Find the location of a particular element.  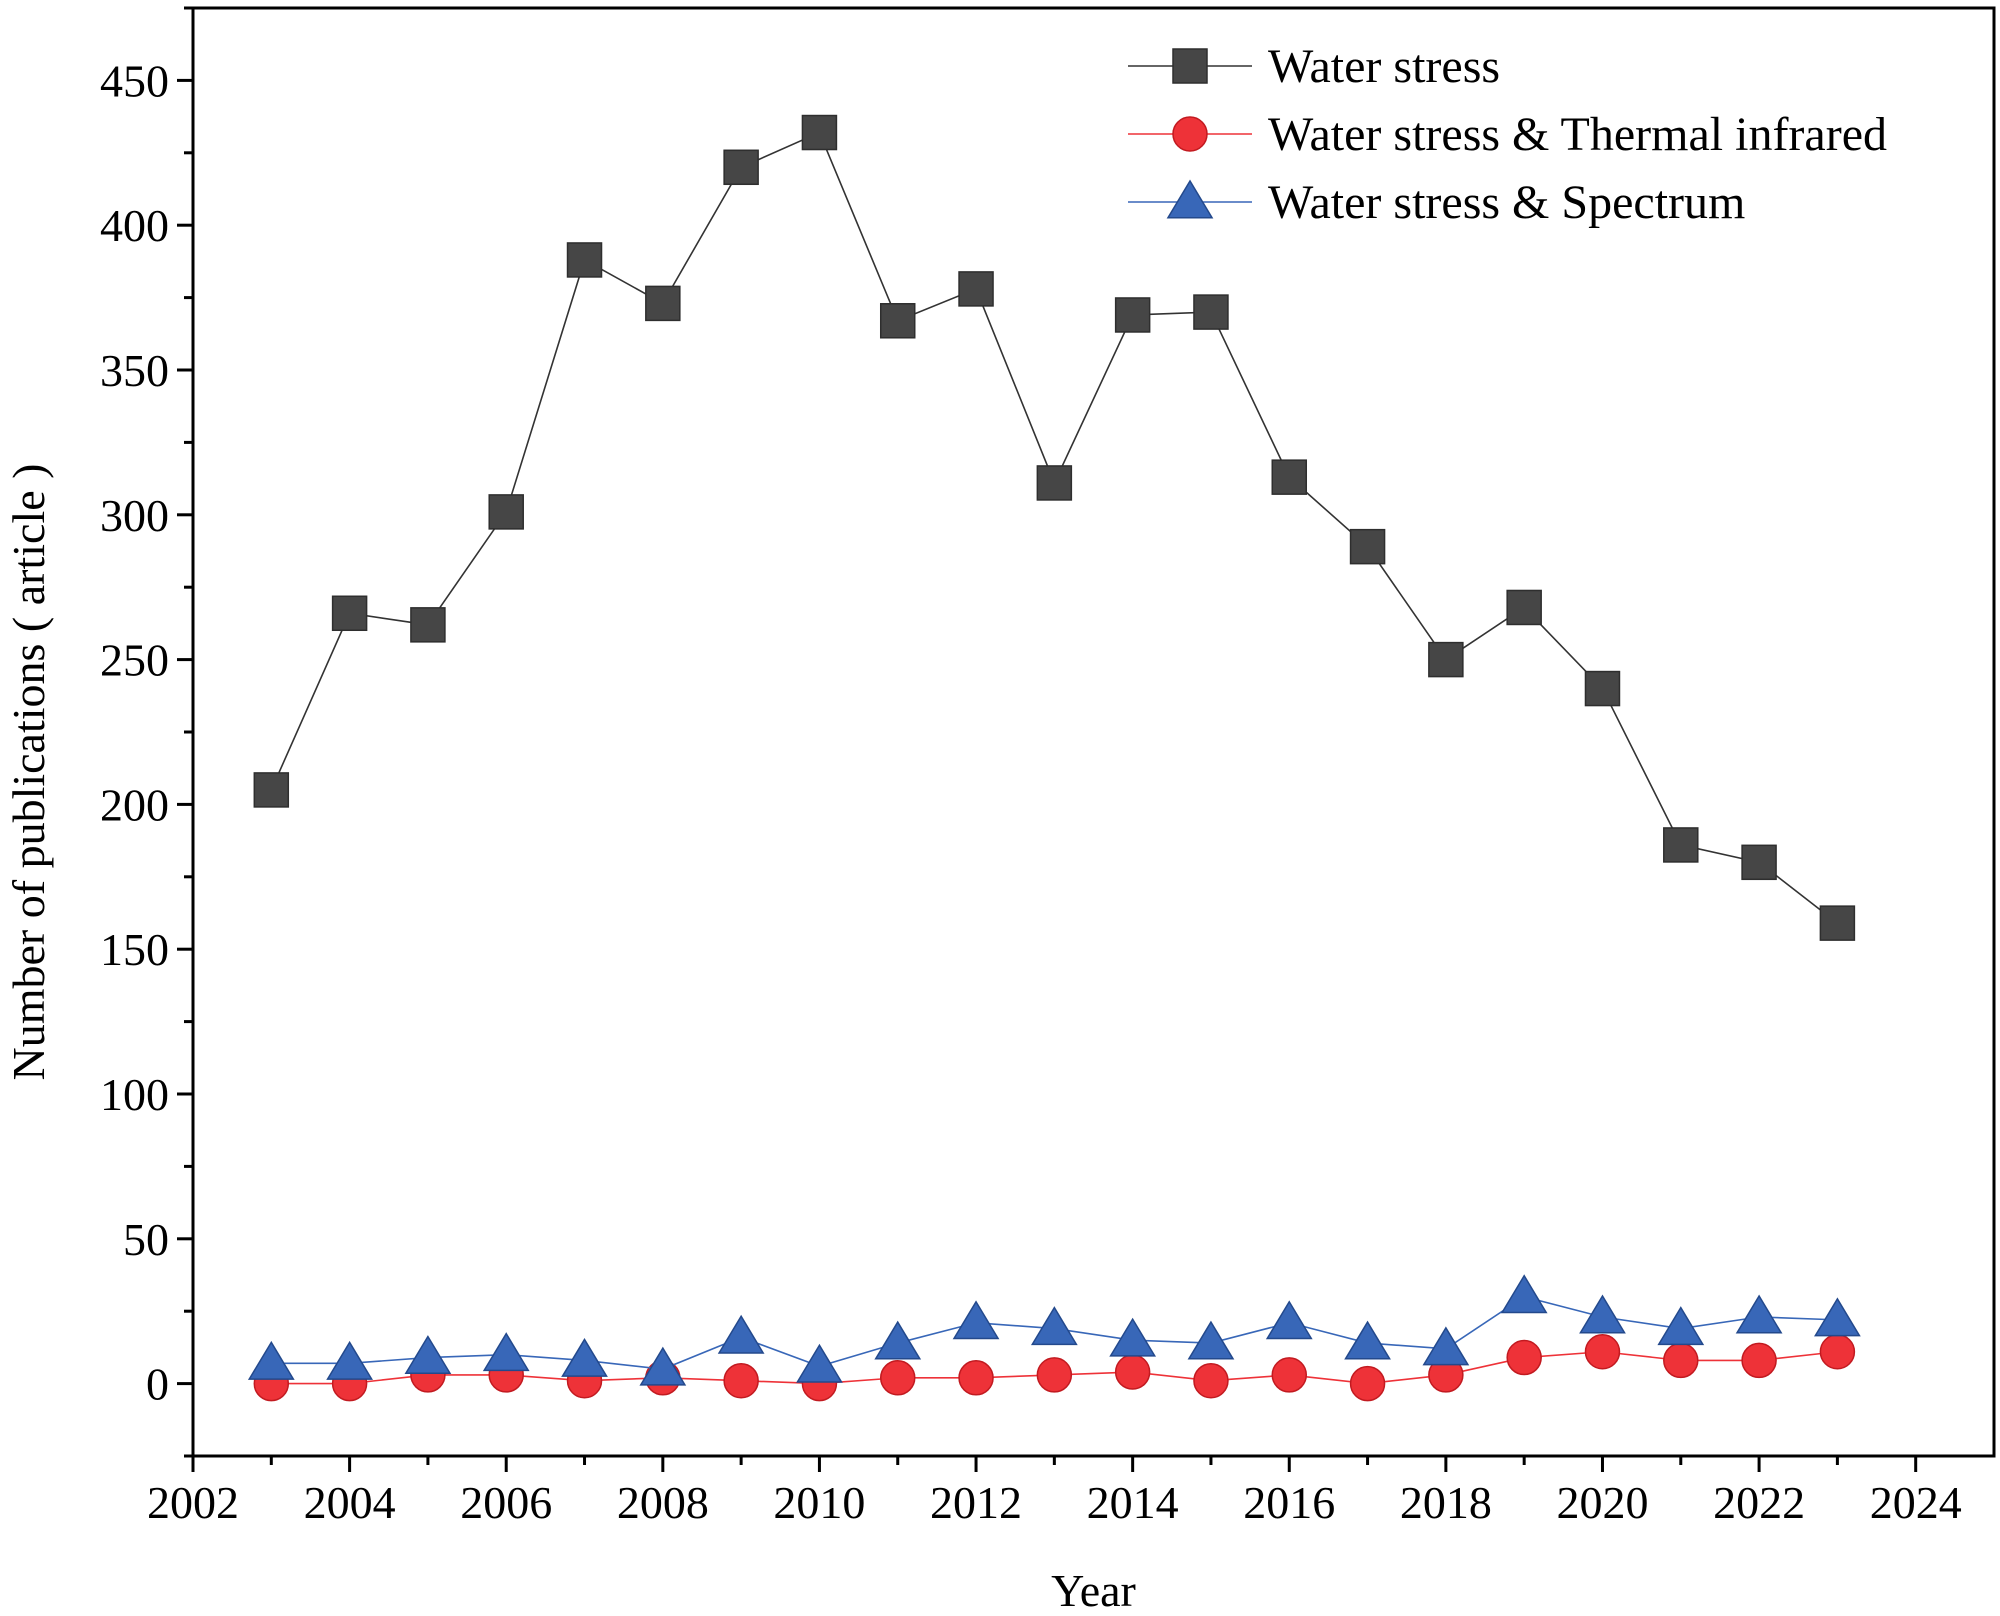

x-tick-label: 2006 is located at coordinates (506, 1502).